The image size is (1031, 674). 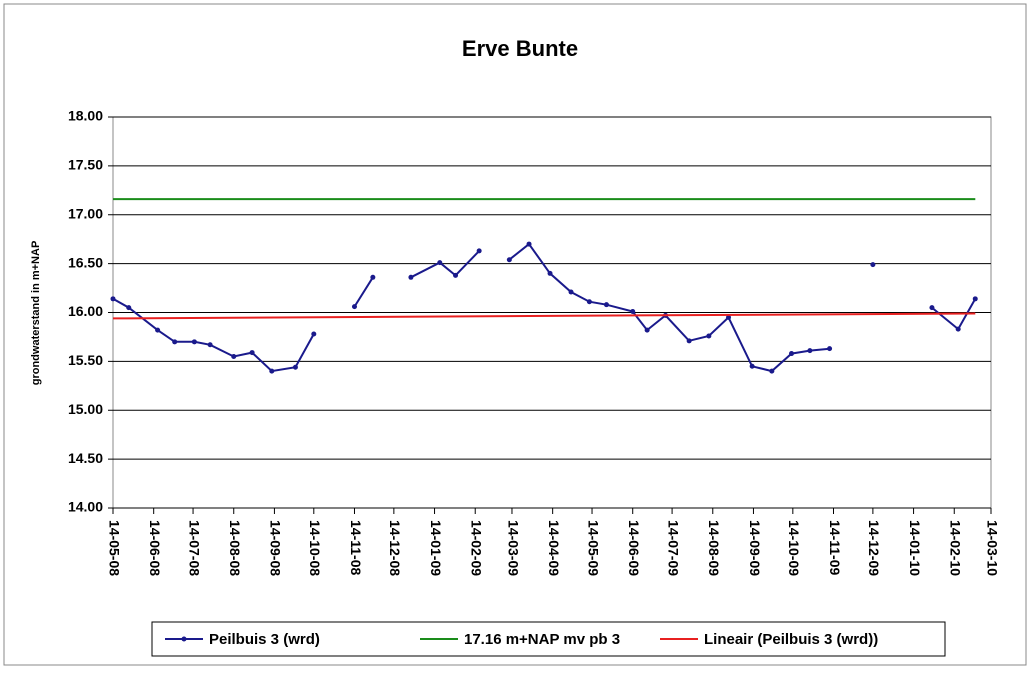 I want to click on legend-label: Peilbuis 3 (wrd), so click(x=264, y=639).